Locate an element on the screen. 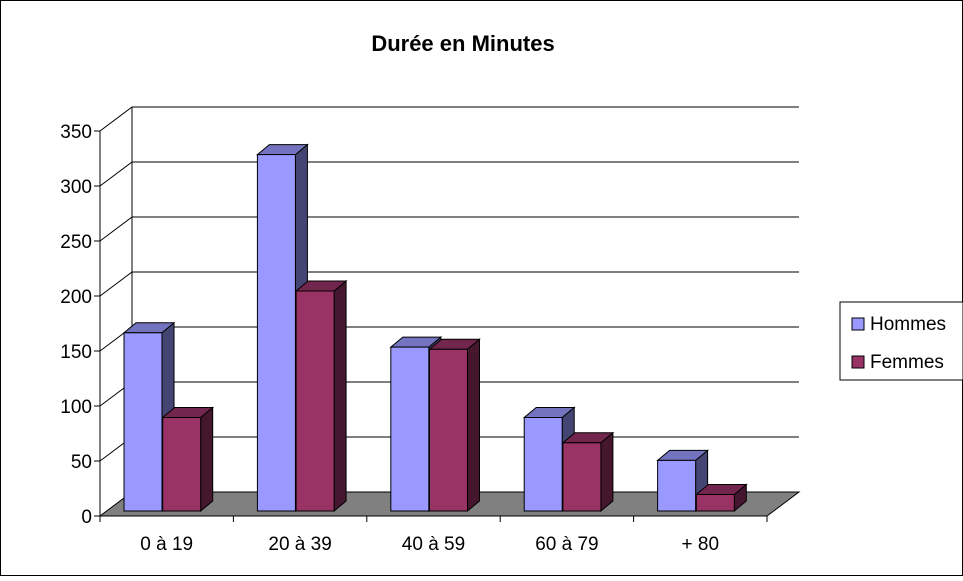 The image size is (963, 581). x-tick-label: 0 à 19 is located at coordinates (166, 544).